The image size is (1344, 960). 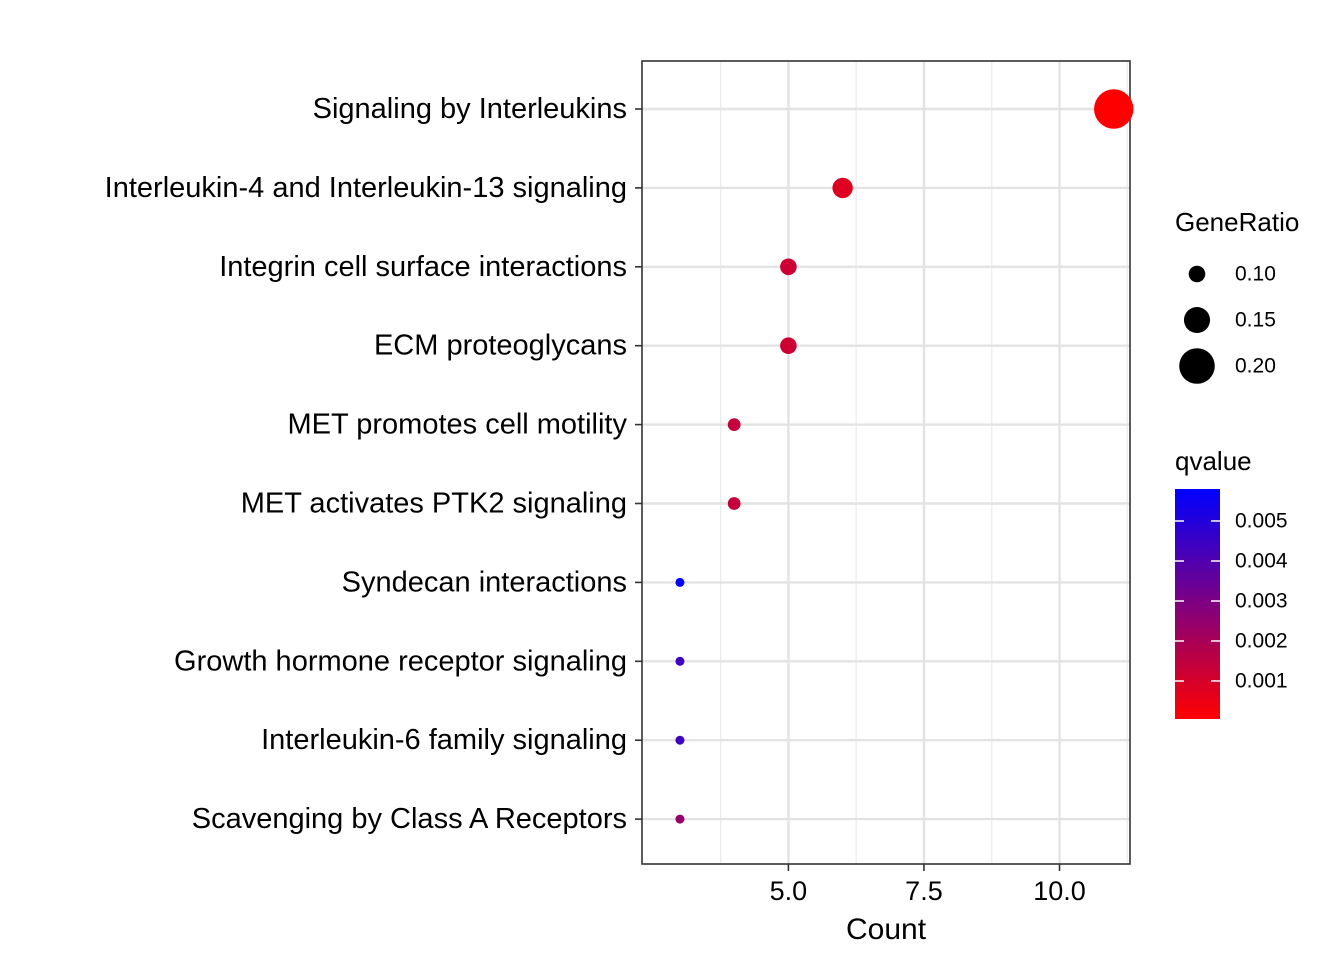 What do you see at coordinates (470, 109) in the screenshot?
I see `y-tick-label: Signaling by Interleukins` at bounding box center [470, 109].